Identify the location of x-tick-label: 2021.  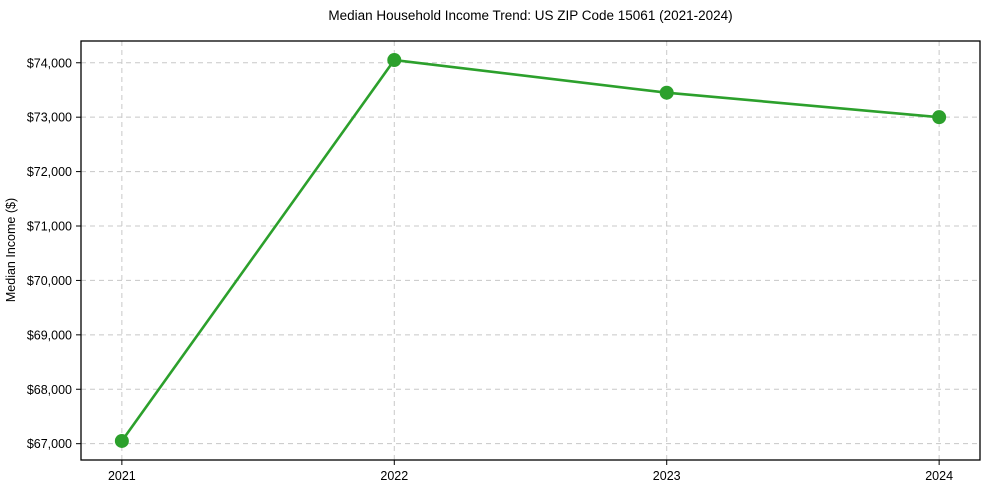
(122, 476).